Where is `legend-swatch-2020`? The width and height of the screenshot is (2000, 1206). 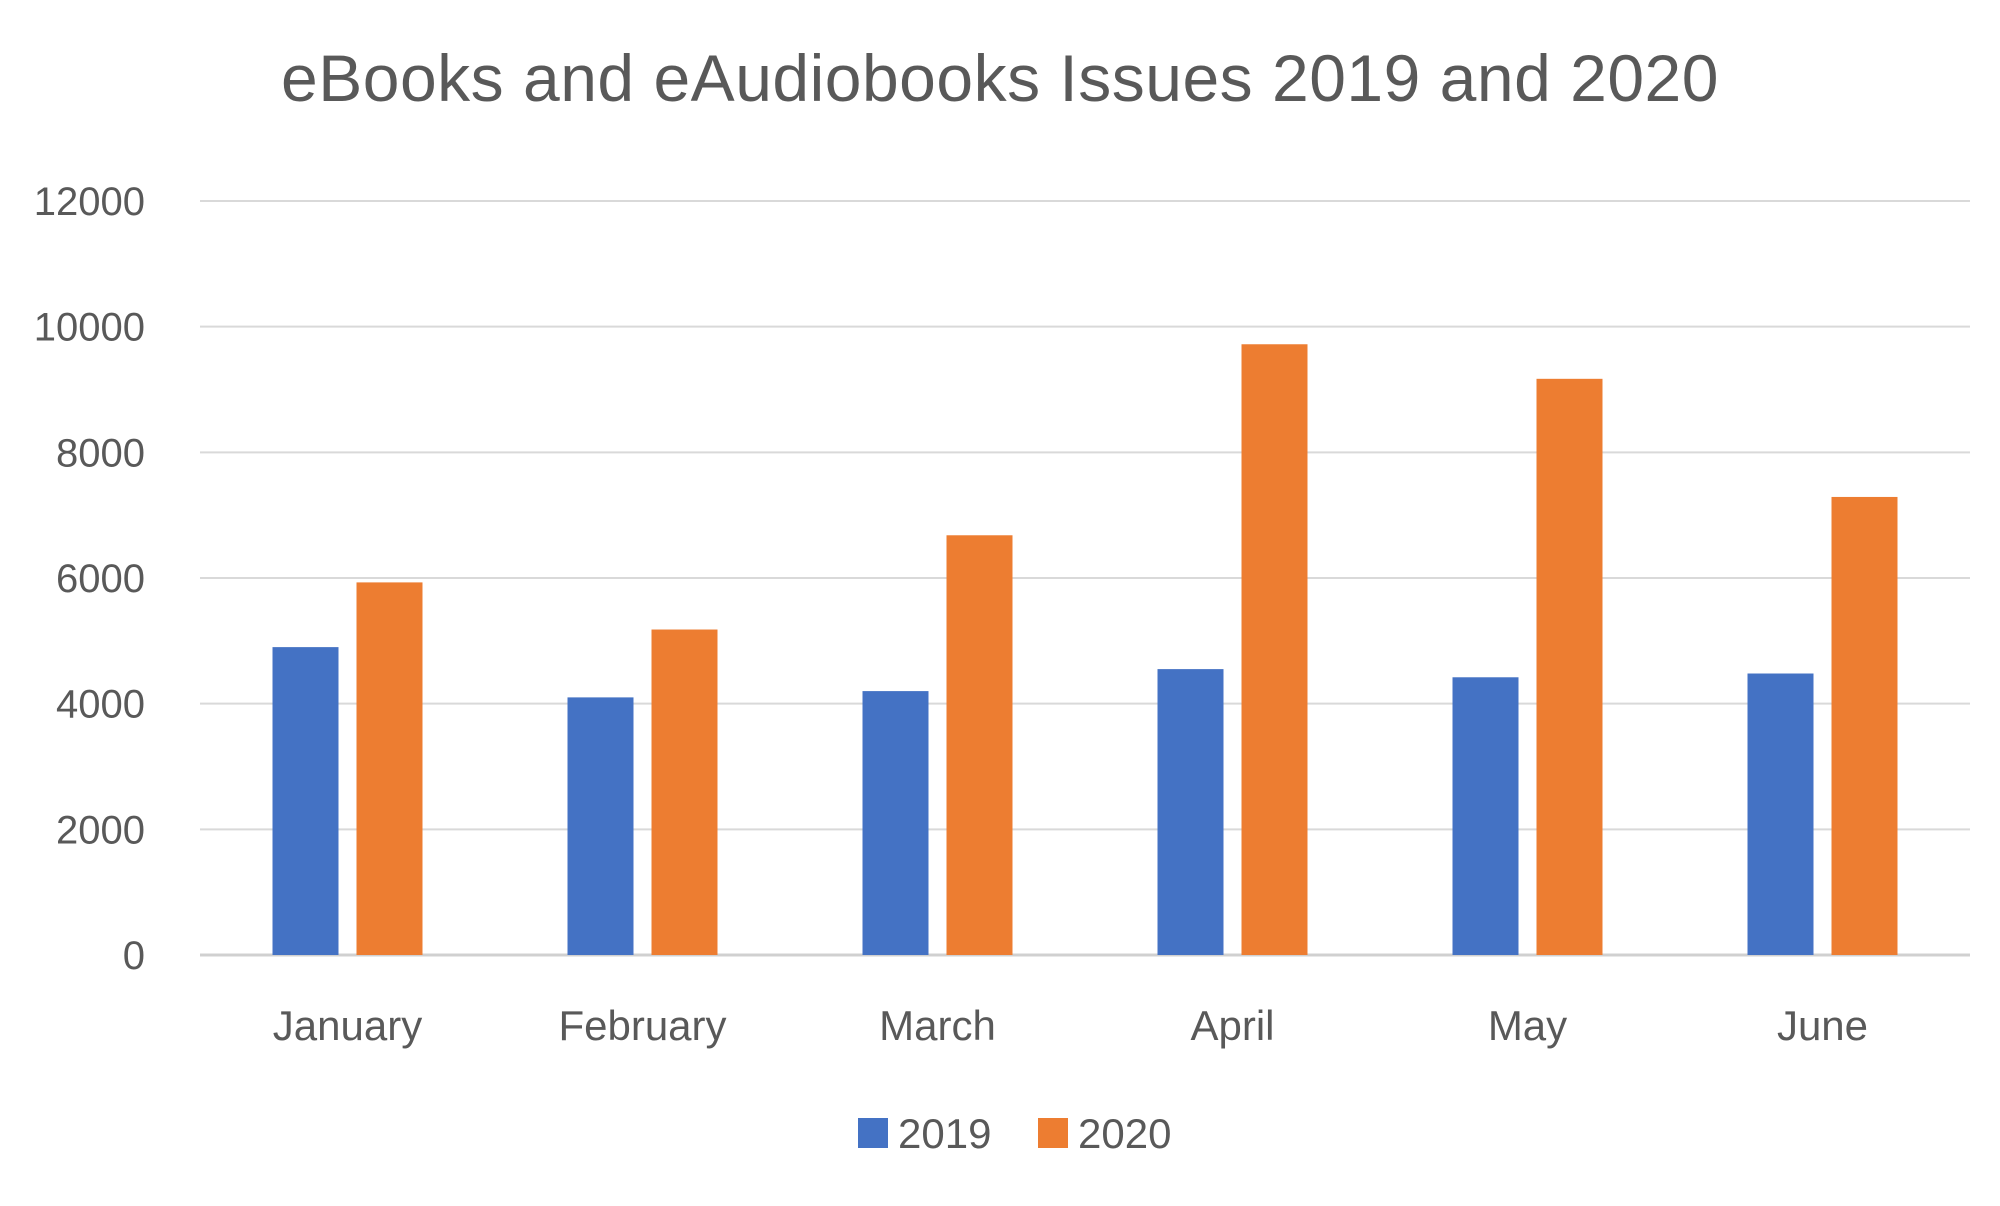 legend-swatch-2020 is located at coordinates (1053, 1133).